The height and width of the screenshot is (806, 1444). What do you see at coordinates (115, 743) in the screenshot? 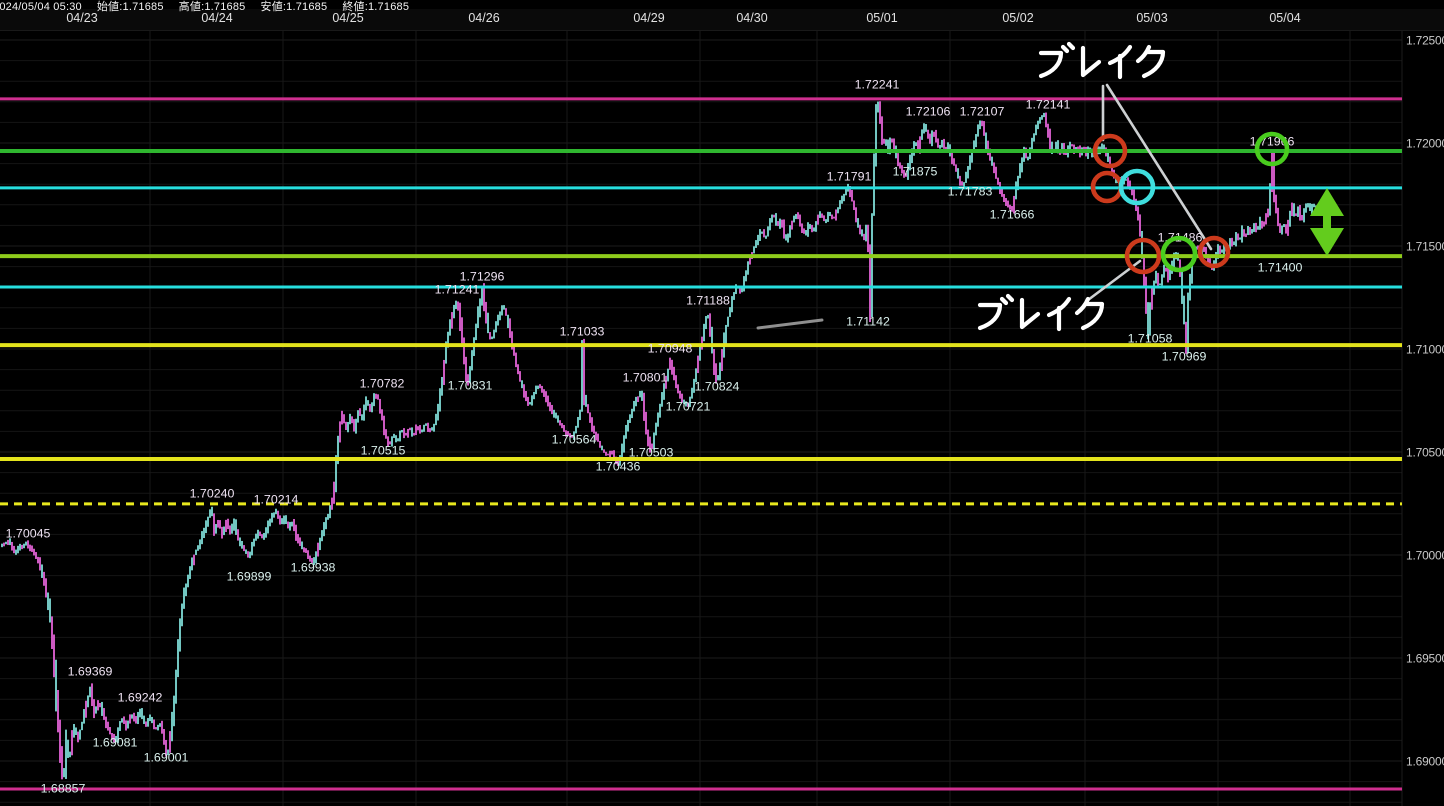
I see `swing-price-label: 1.69081` at bounding box center [115, 743].